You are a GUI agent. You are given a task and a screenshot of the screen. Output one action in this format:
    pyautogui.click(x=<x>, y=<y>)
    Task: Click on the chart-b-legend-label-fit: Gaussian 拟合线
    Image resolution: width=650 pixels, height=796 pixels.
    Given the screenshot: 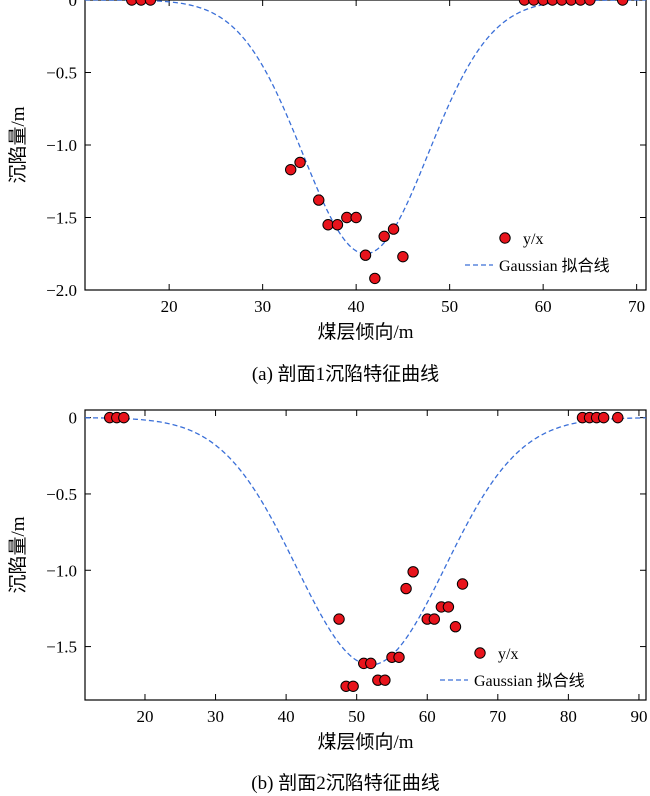 What is the action you would take?
    pyautogui.click(x=529, y=681)
    